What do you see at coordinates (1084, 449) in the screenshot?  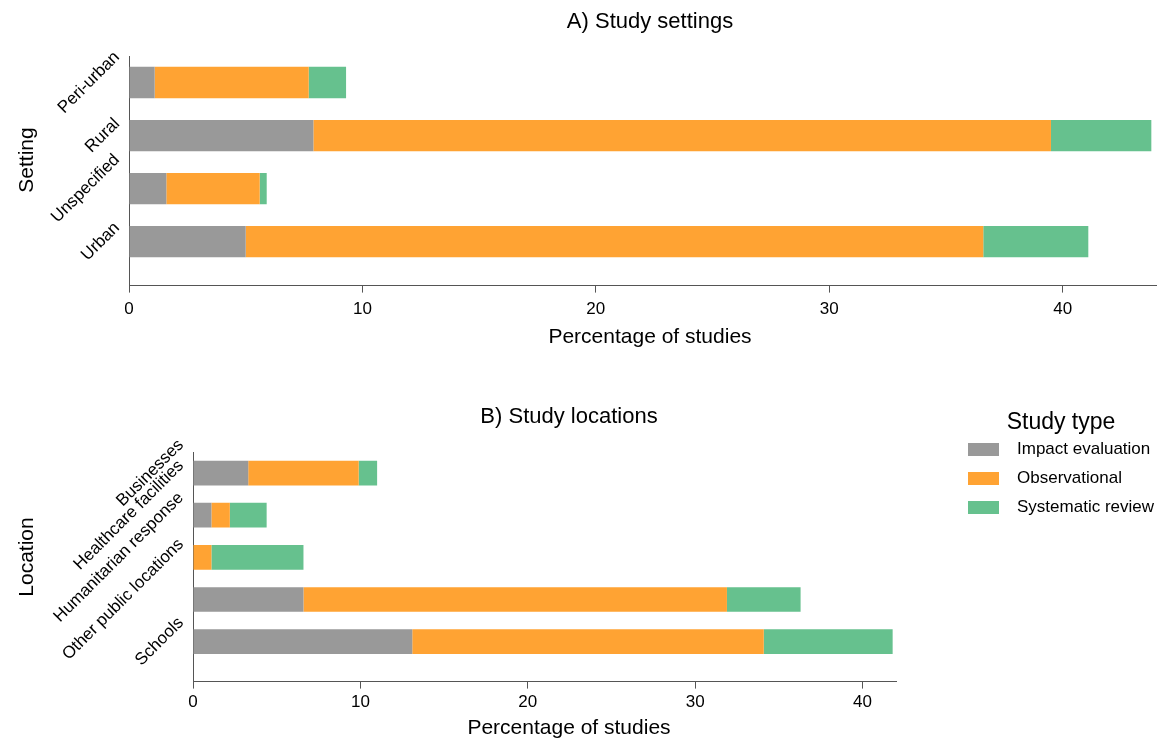 I see `legend-label: Impact evaluation` at bounding box center [1084, 449].